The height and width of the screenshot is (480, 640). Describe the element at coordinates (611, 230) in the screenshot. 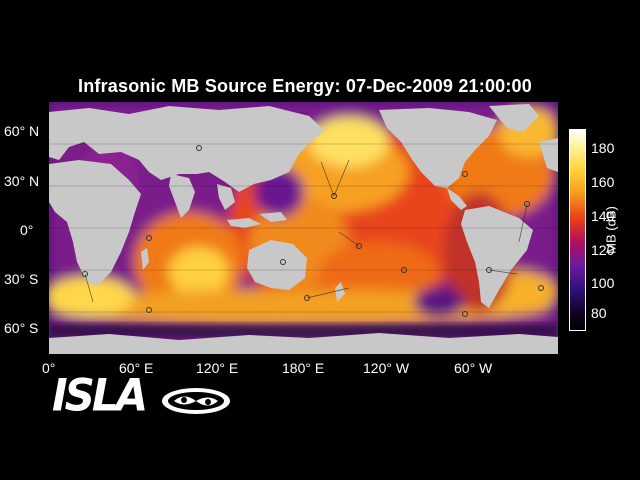

I see `colorbar-label: MB (dB)` at that location.